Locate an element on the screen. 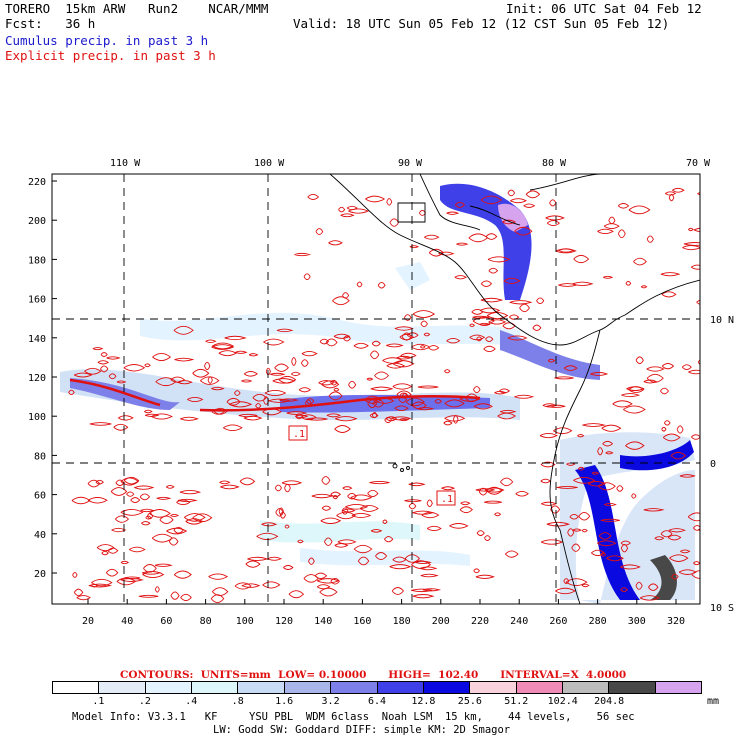 This screenshot has height=740, width=740. y-tick-label: 160 is located at coordinates (37, 300).